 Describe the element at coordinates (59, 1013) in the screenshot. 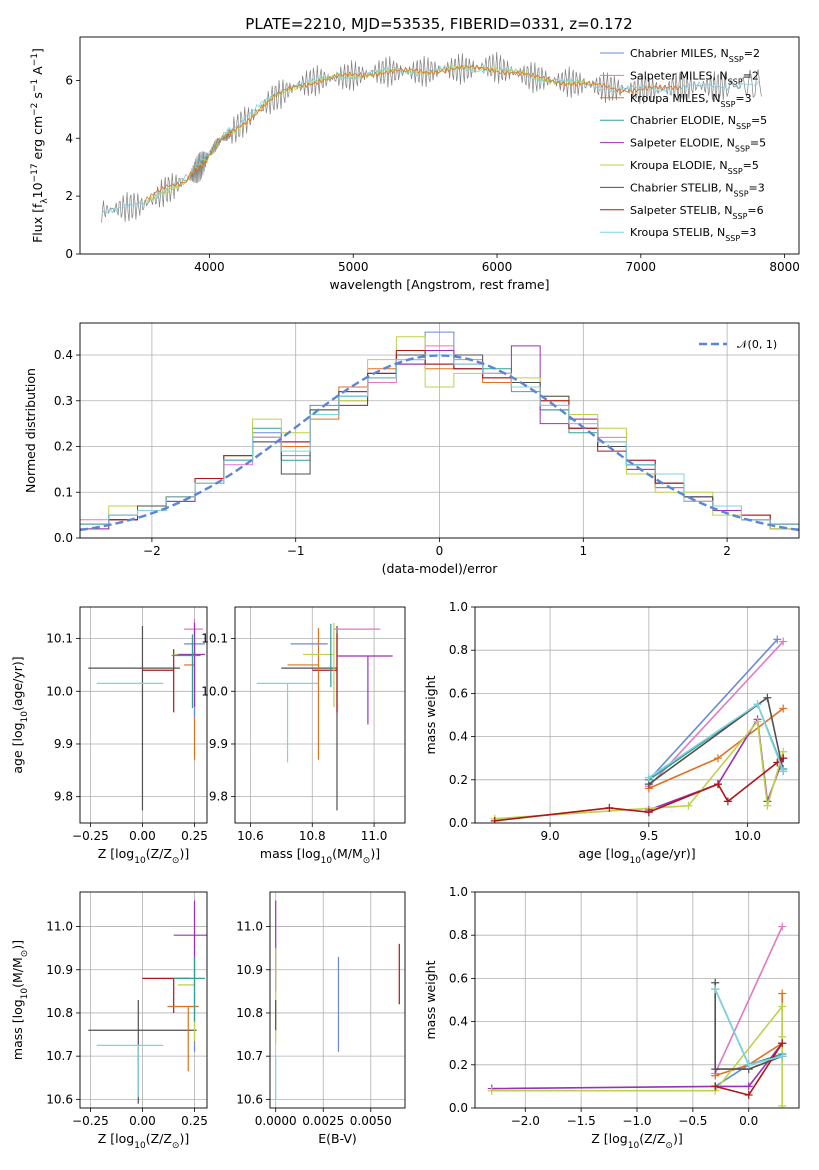

I see `y-tick-label: 10.8` at that location.